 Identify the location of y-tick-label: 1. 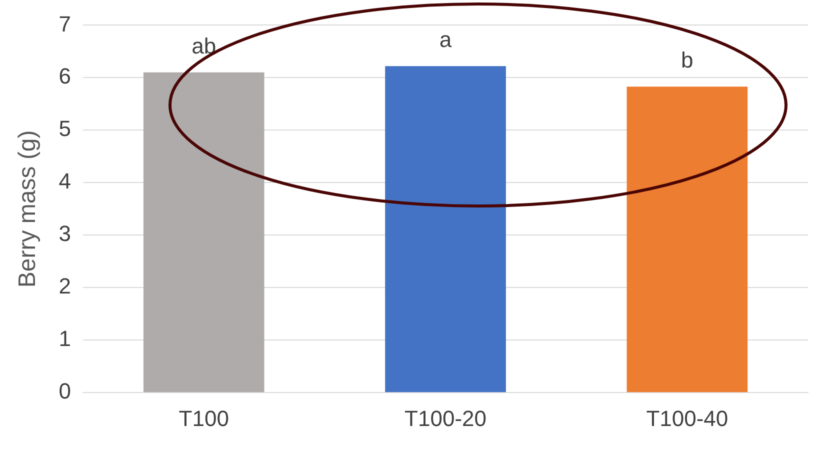
(65, 339).